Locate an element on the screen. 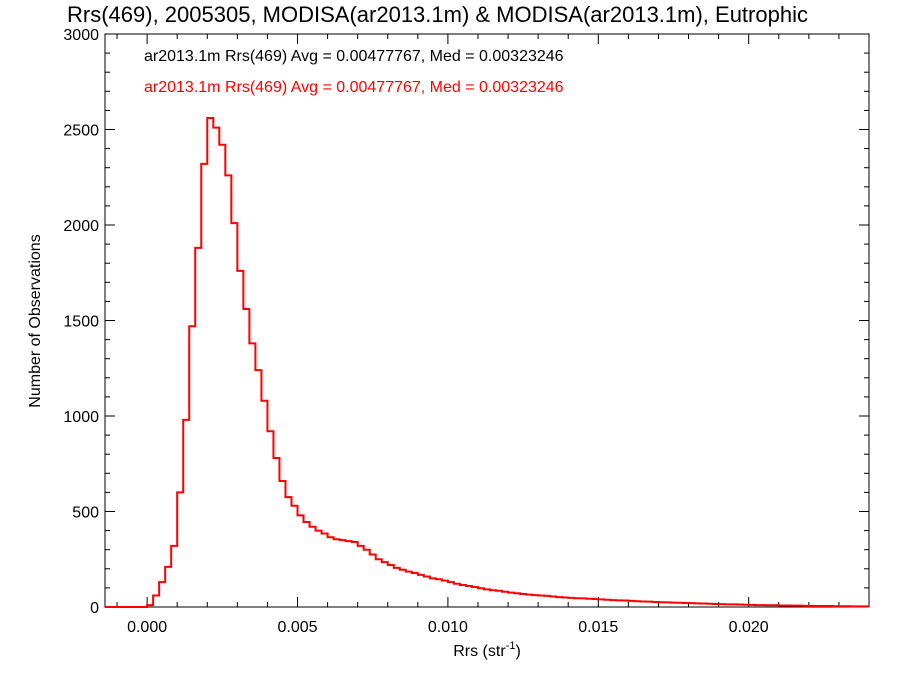 The height and width of the screenshot is (675, 900). x-tick-label: 0.020 is located at coordinates (749, 627).